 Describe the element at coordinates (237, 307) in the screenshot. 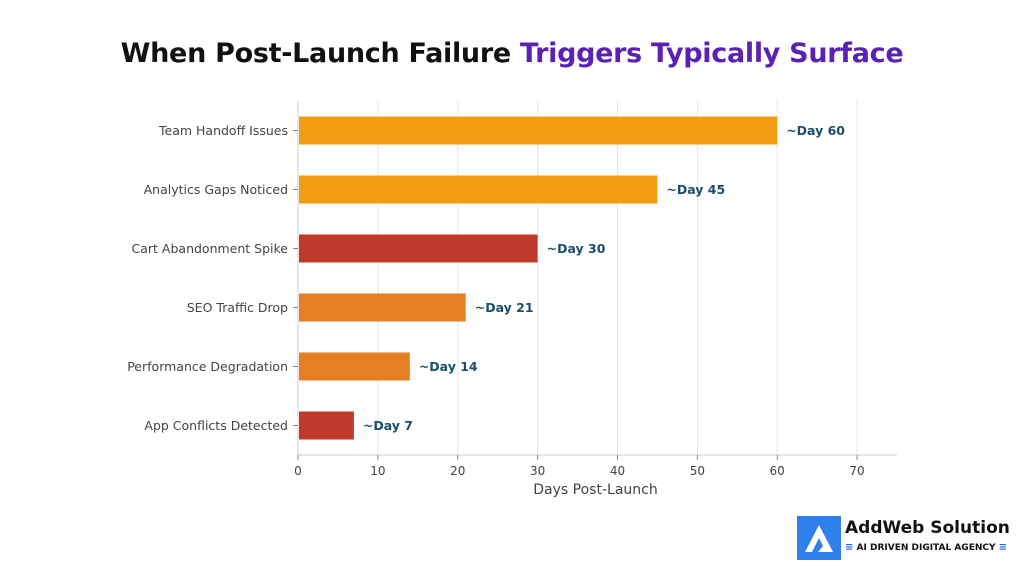

I see `category-label: SEO Traffic Drop` at that location.